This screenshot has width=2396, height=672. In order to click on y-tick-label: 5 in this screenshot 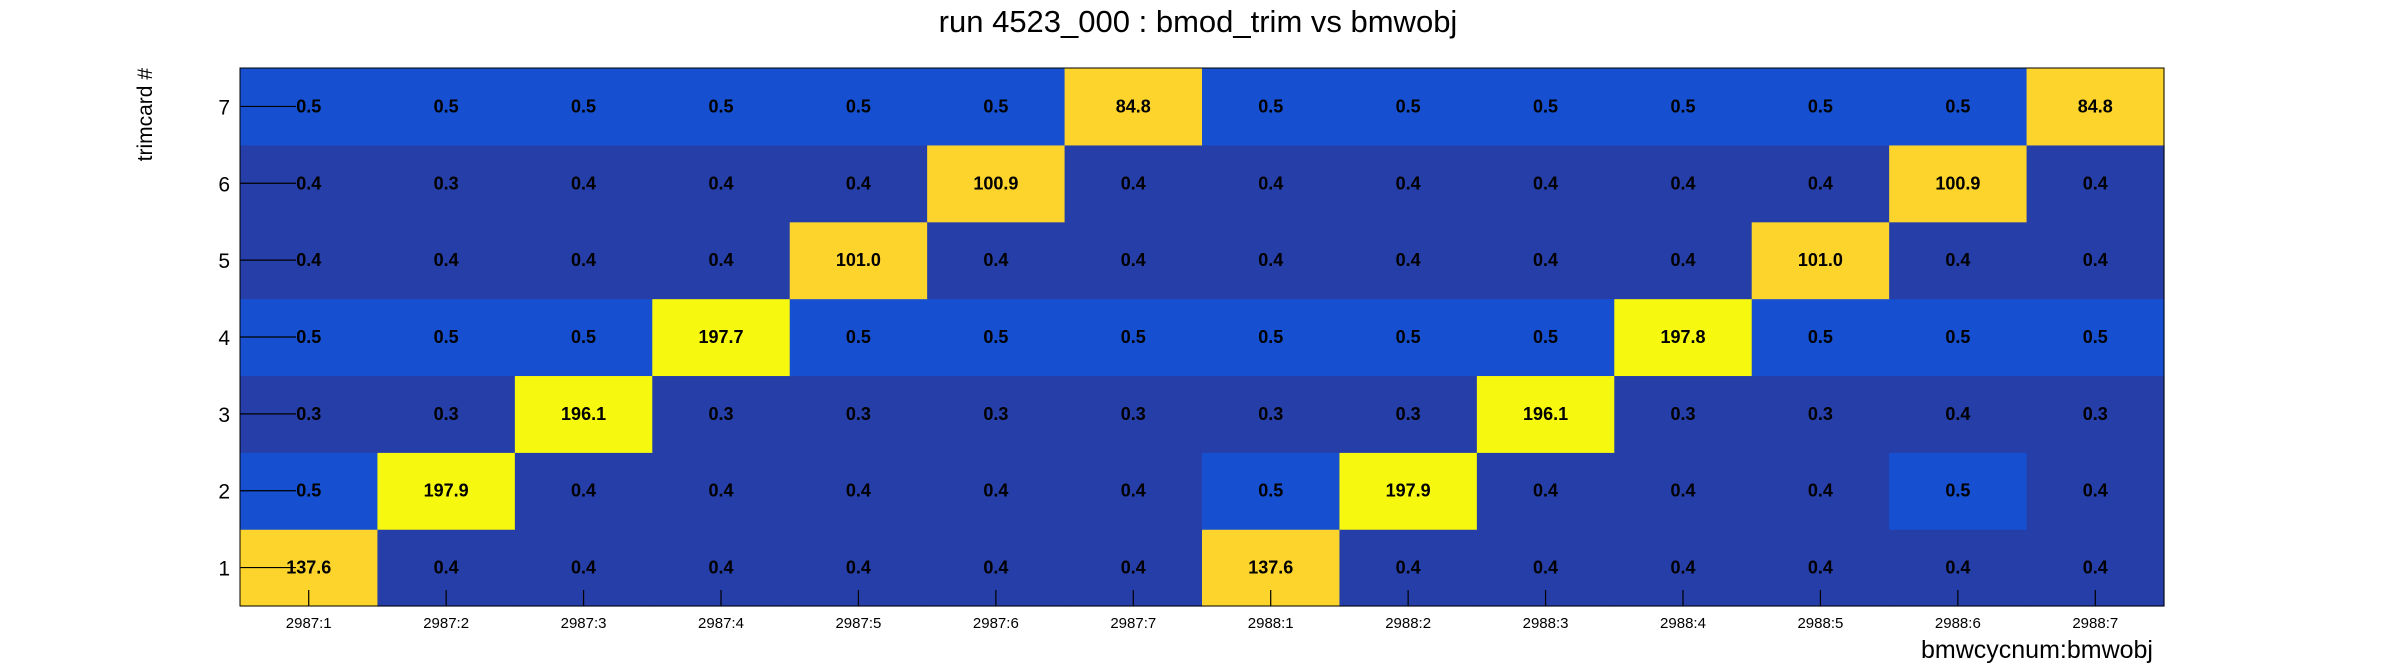, I will do `click(224, 261)`.